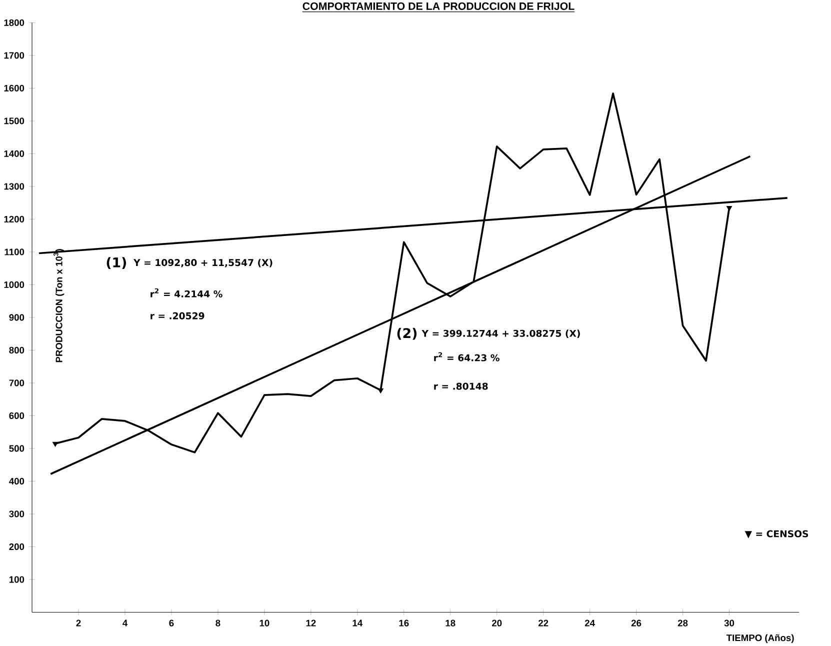 The height and width of the screenshot is (646, 831). I want to click on x-tick-label: 18, so click(451, 623).